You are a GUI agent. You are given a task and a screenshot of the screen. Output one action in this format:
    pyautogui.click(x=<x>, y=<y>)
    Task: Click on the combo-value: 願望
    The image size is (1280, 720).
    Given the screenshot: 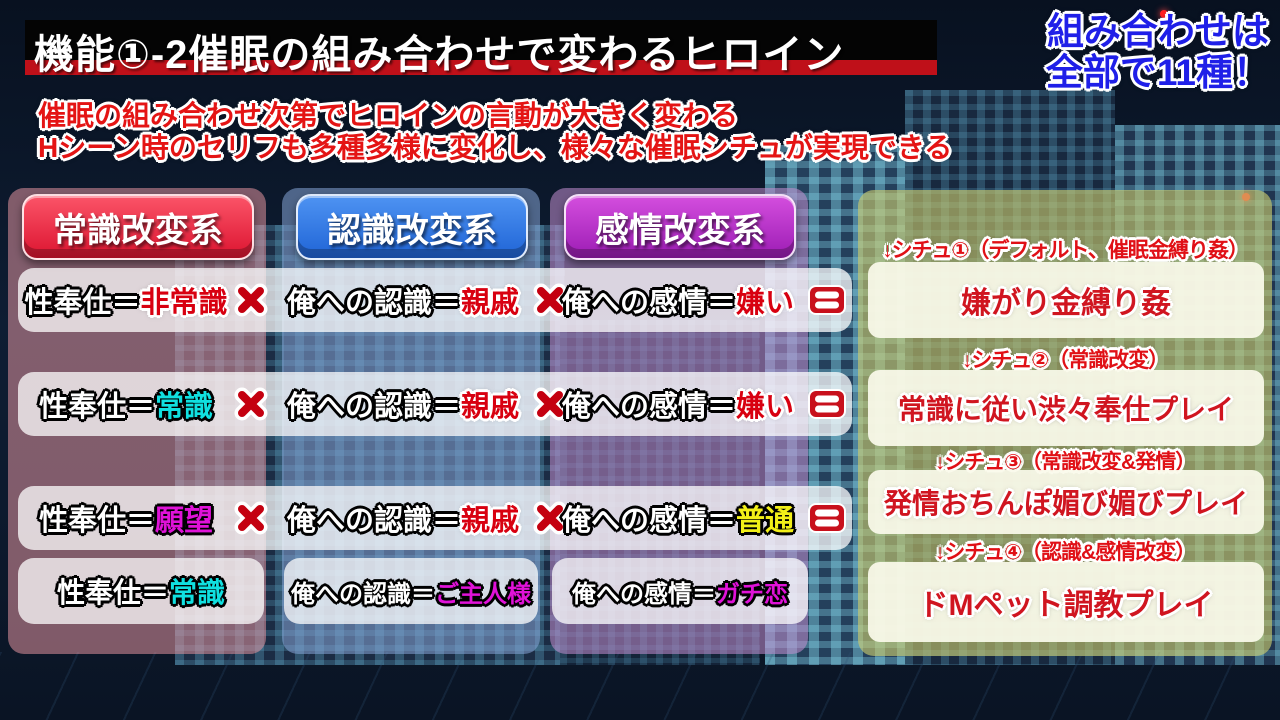 What is the action you would take?
    pyautogui.click(x=184, y=521)
    